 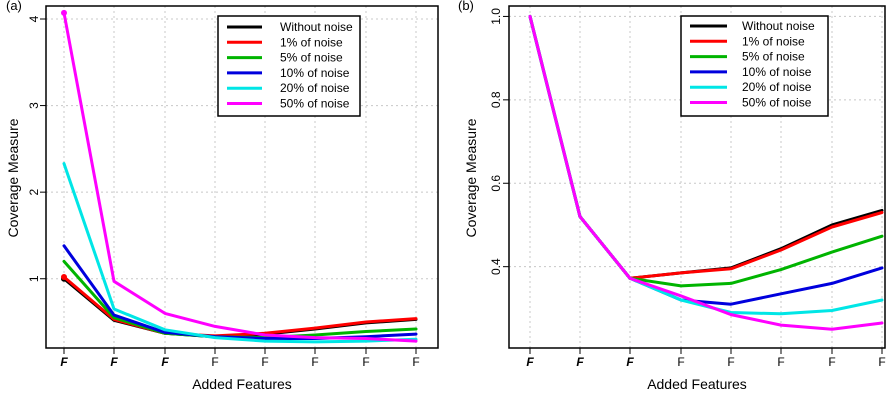 What do you see at coordinates (496, 266) in the screenshot?
I see `y-tick-label: 0.4` at bounding box center [496, 266].